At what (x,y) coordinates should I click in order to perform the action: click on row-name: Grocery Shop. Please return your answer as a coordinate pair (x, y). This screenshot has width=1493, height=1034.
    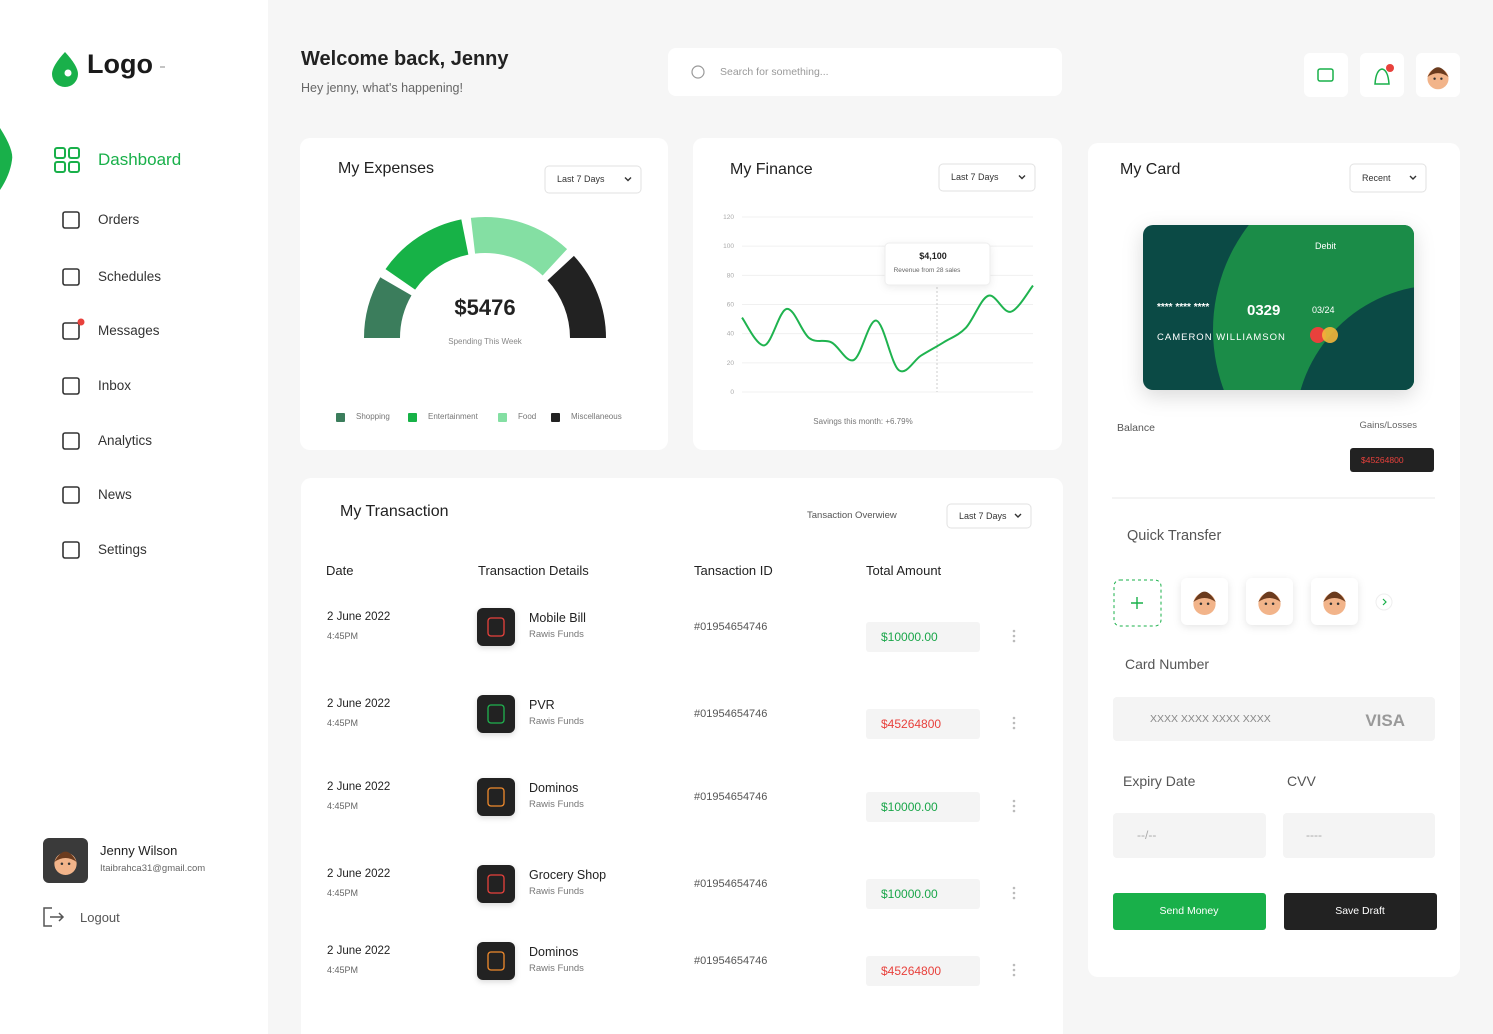
    Looking at the image, I should click on (568, 874).